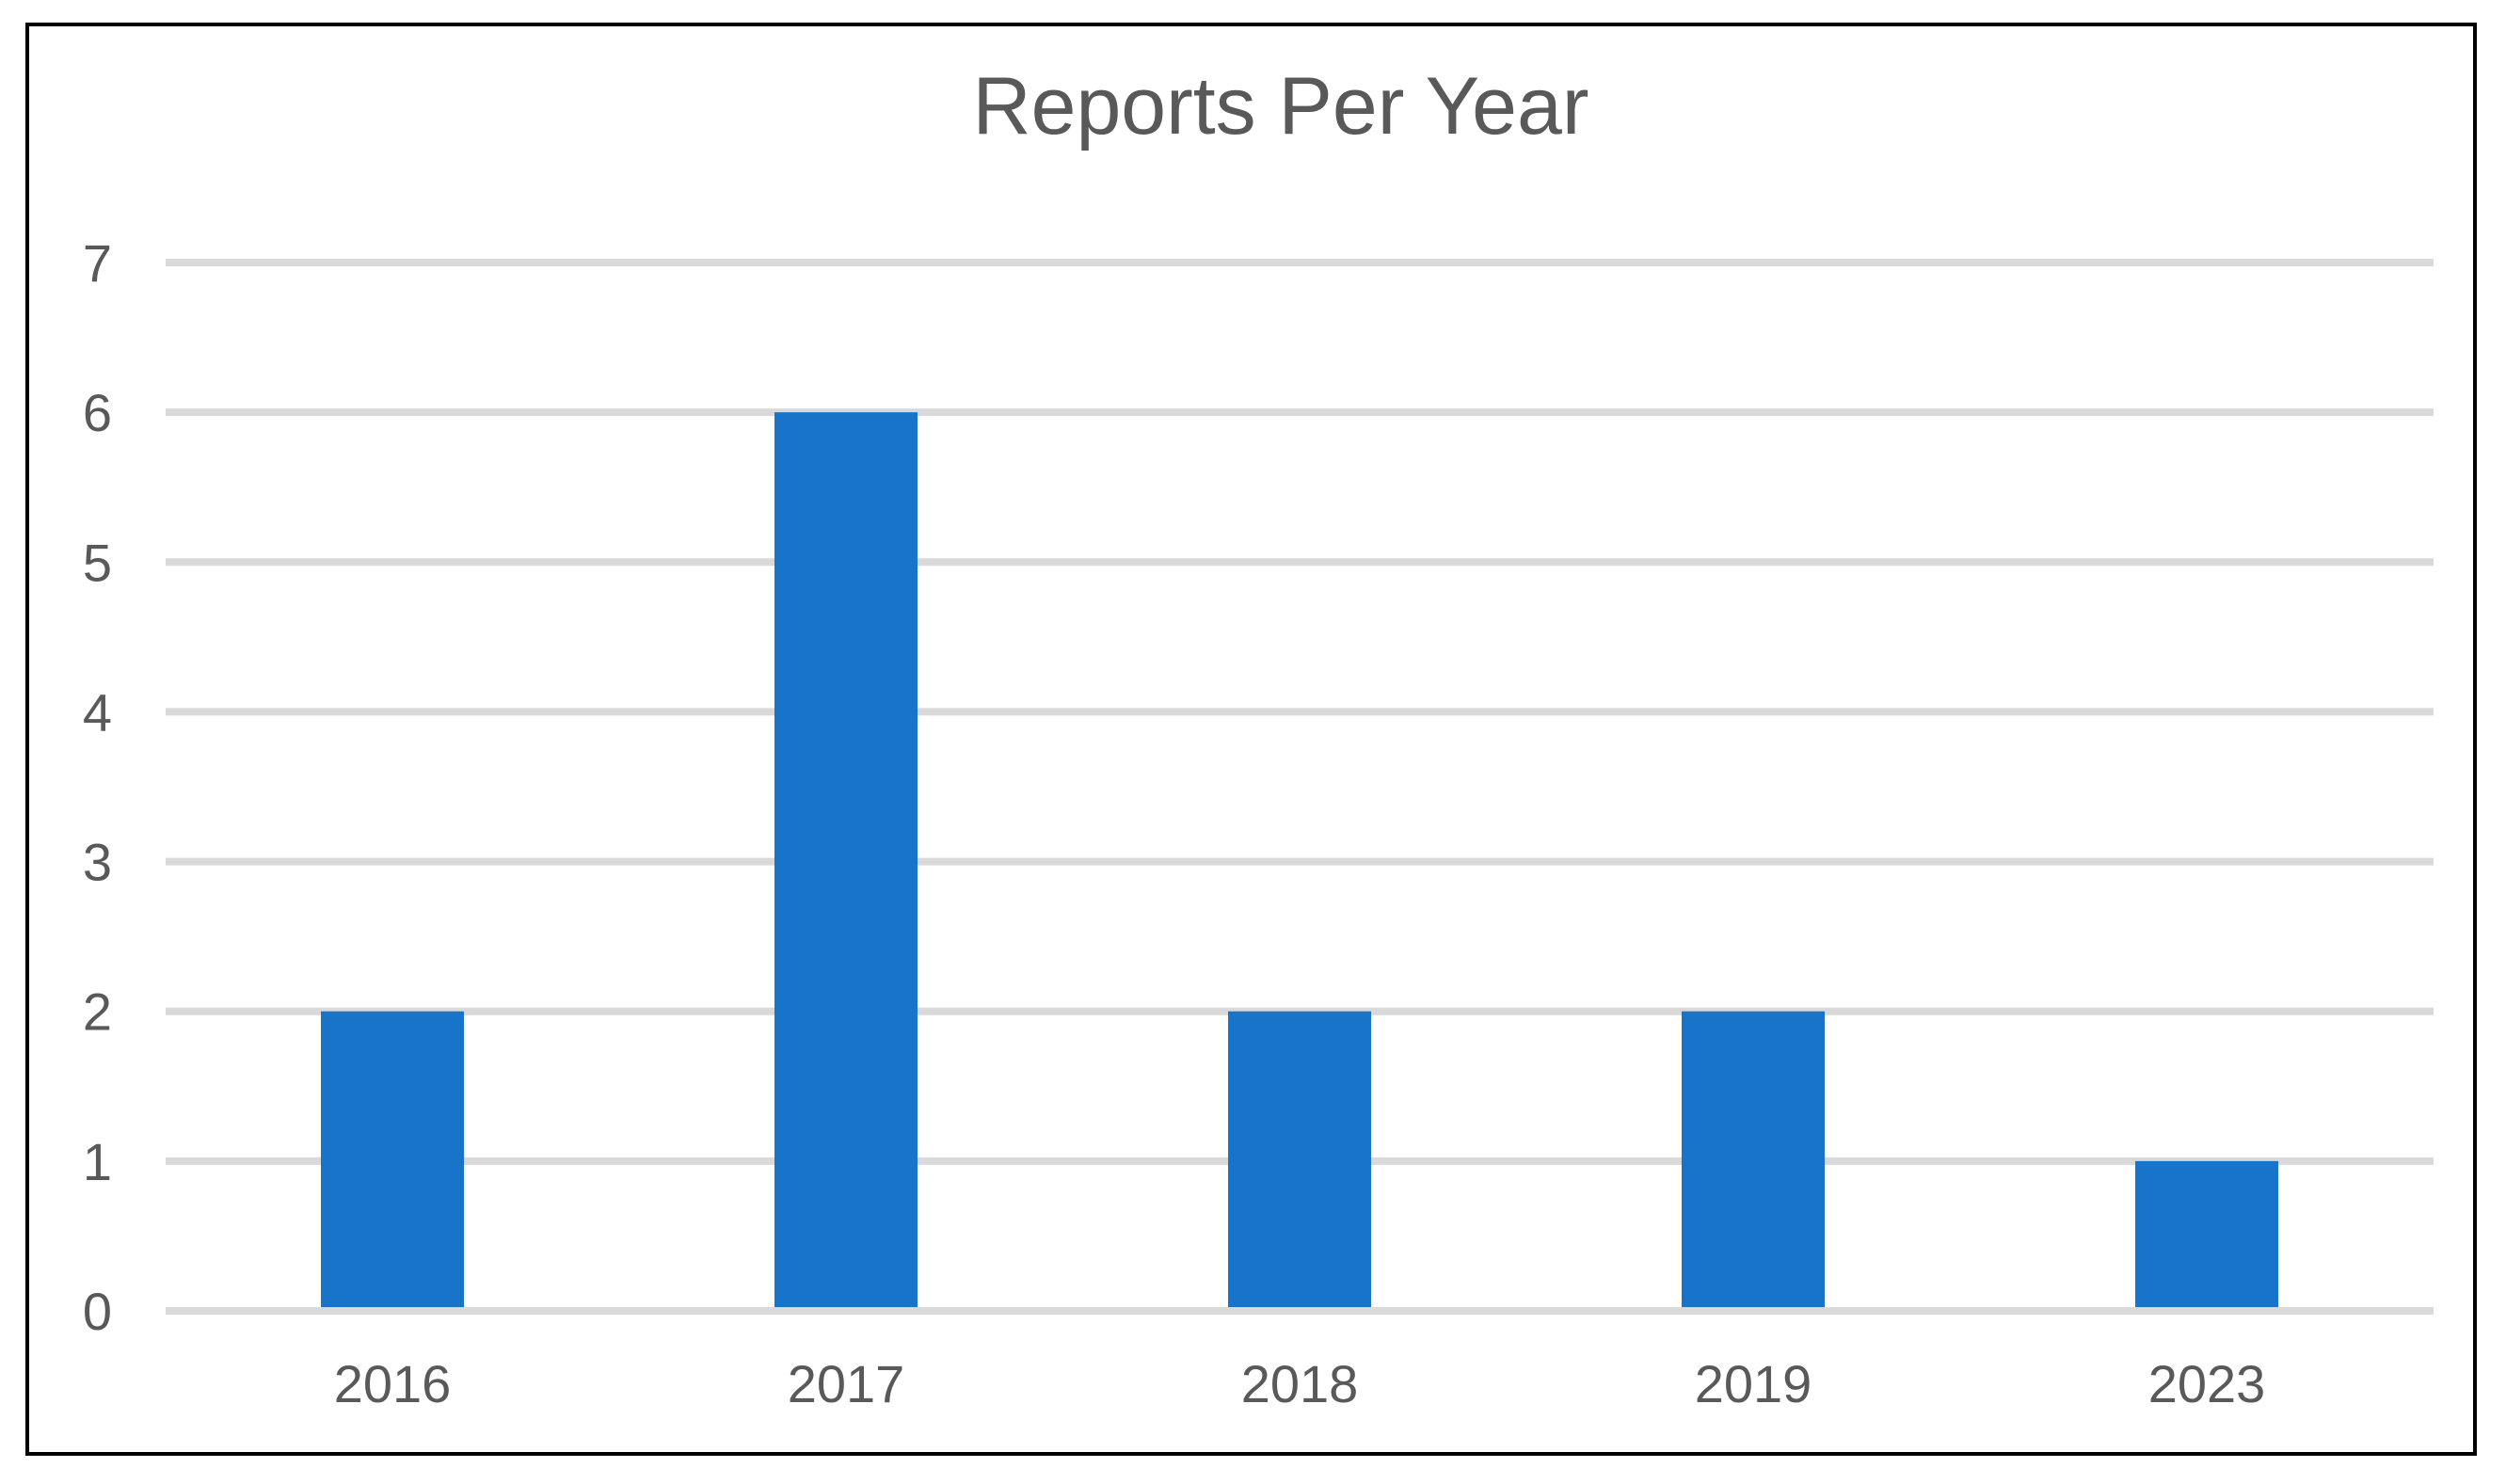  I want to click on y-axis-tick-labels: 0 1 2 3 4 5 6 7, so click(97, 787).